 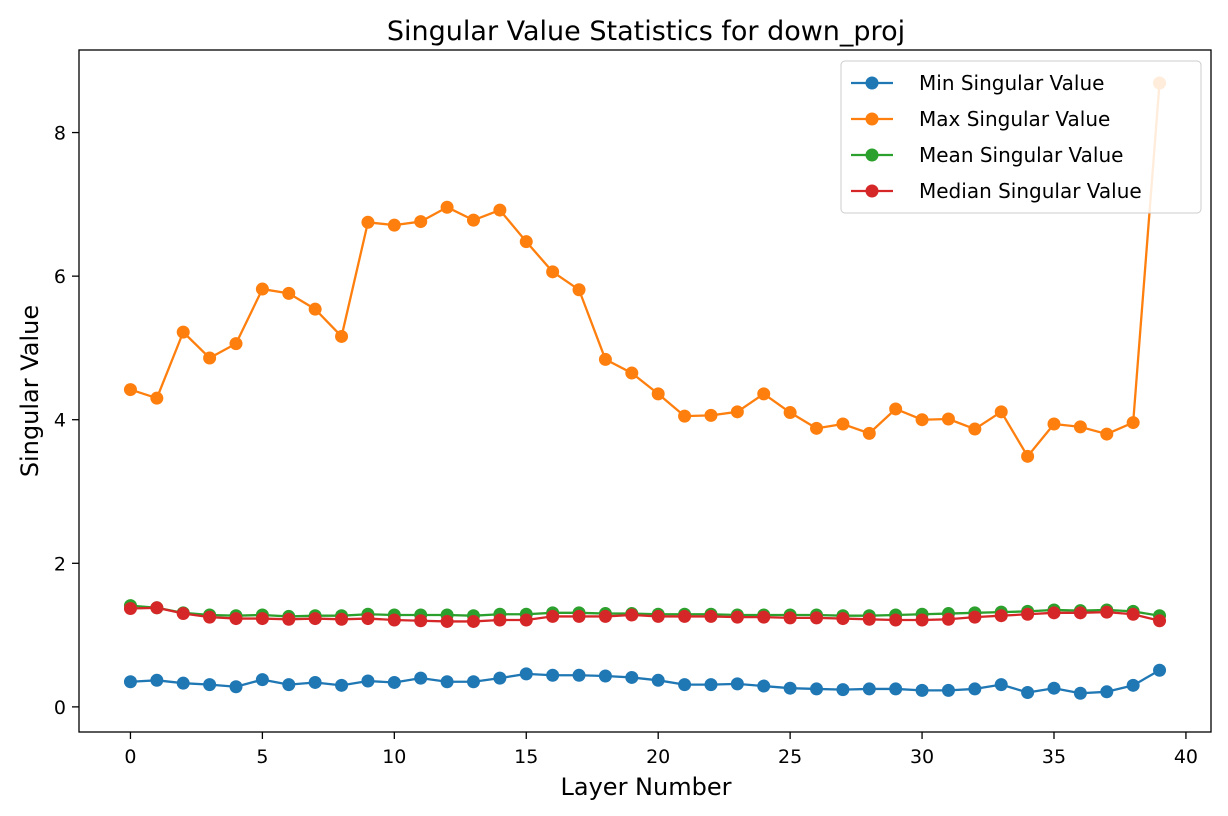 I want to click on y-axis-label: Singular Value, so click(x=30, y=391).